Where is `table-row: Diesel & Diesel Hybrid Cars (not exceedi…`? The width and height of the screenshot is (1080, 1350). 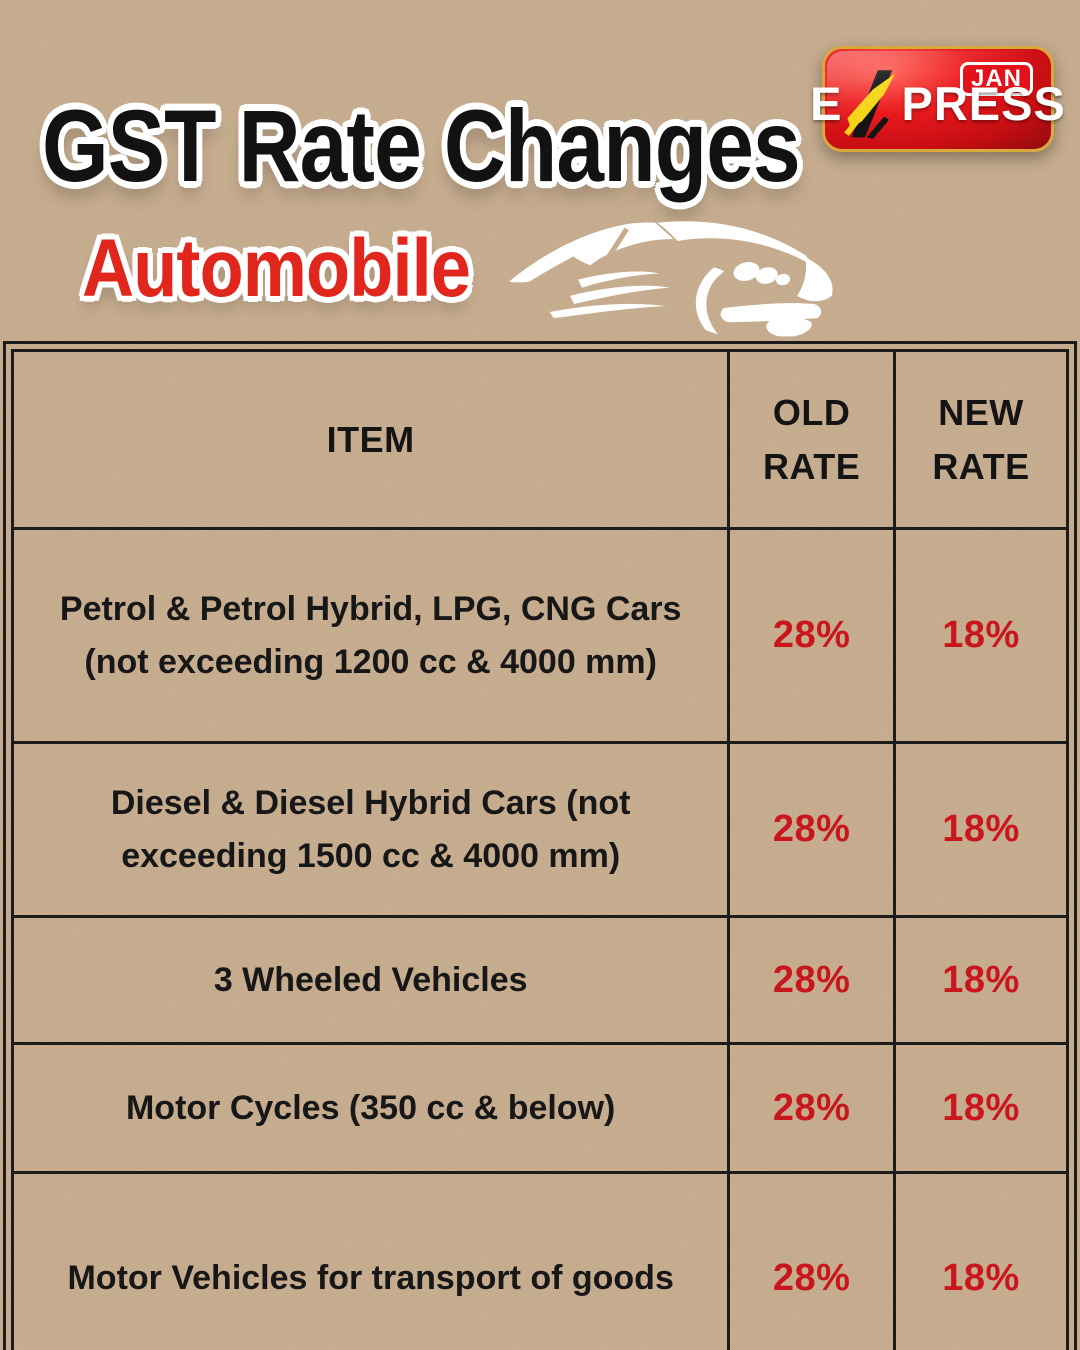 table-row: Diesel & Diesel Hybrid Cars (not exceedi… is located at coordinates (540, 829).